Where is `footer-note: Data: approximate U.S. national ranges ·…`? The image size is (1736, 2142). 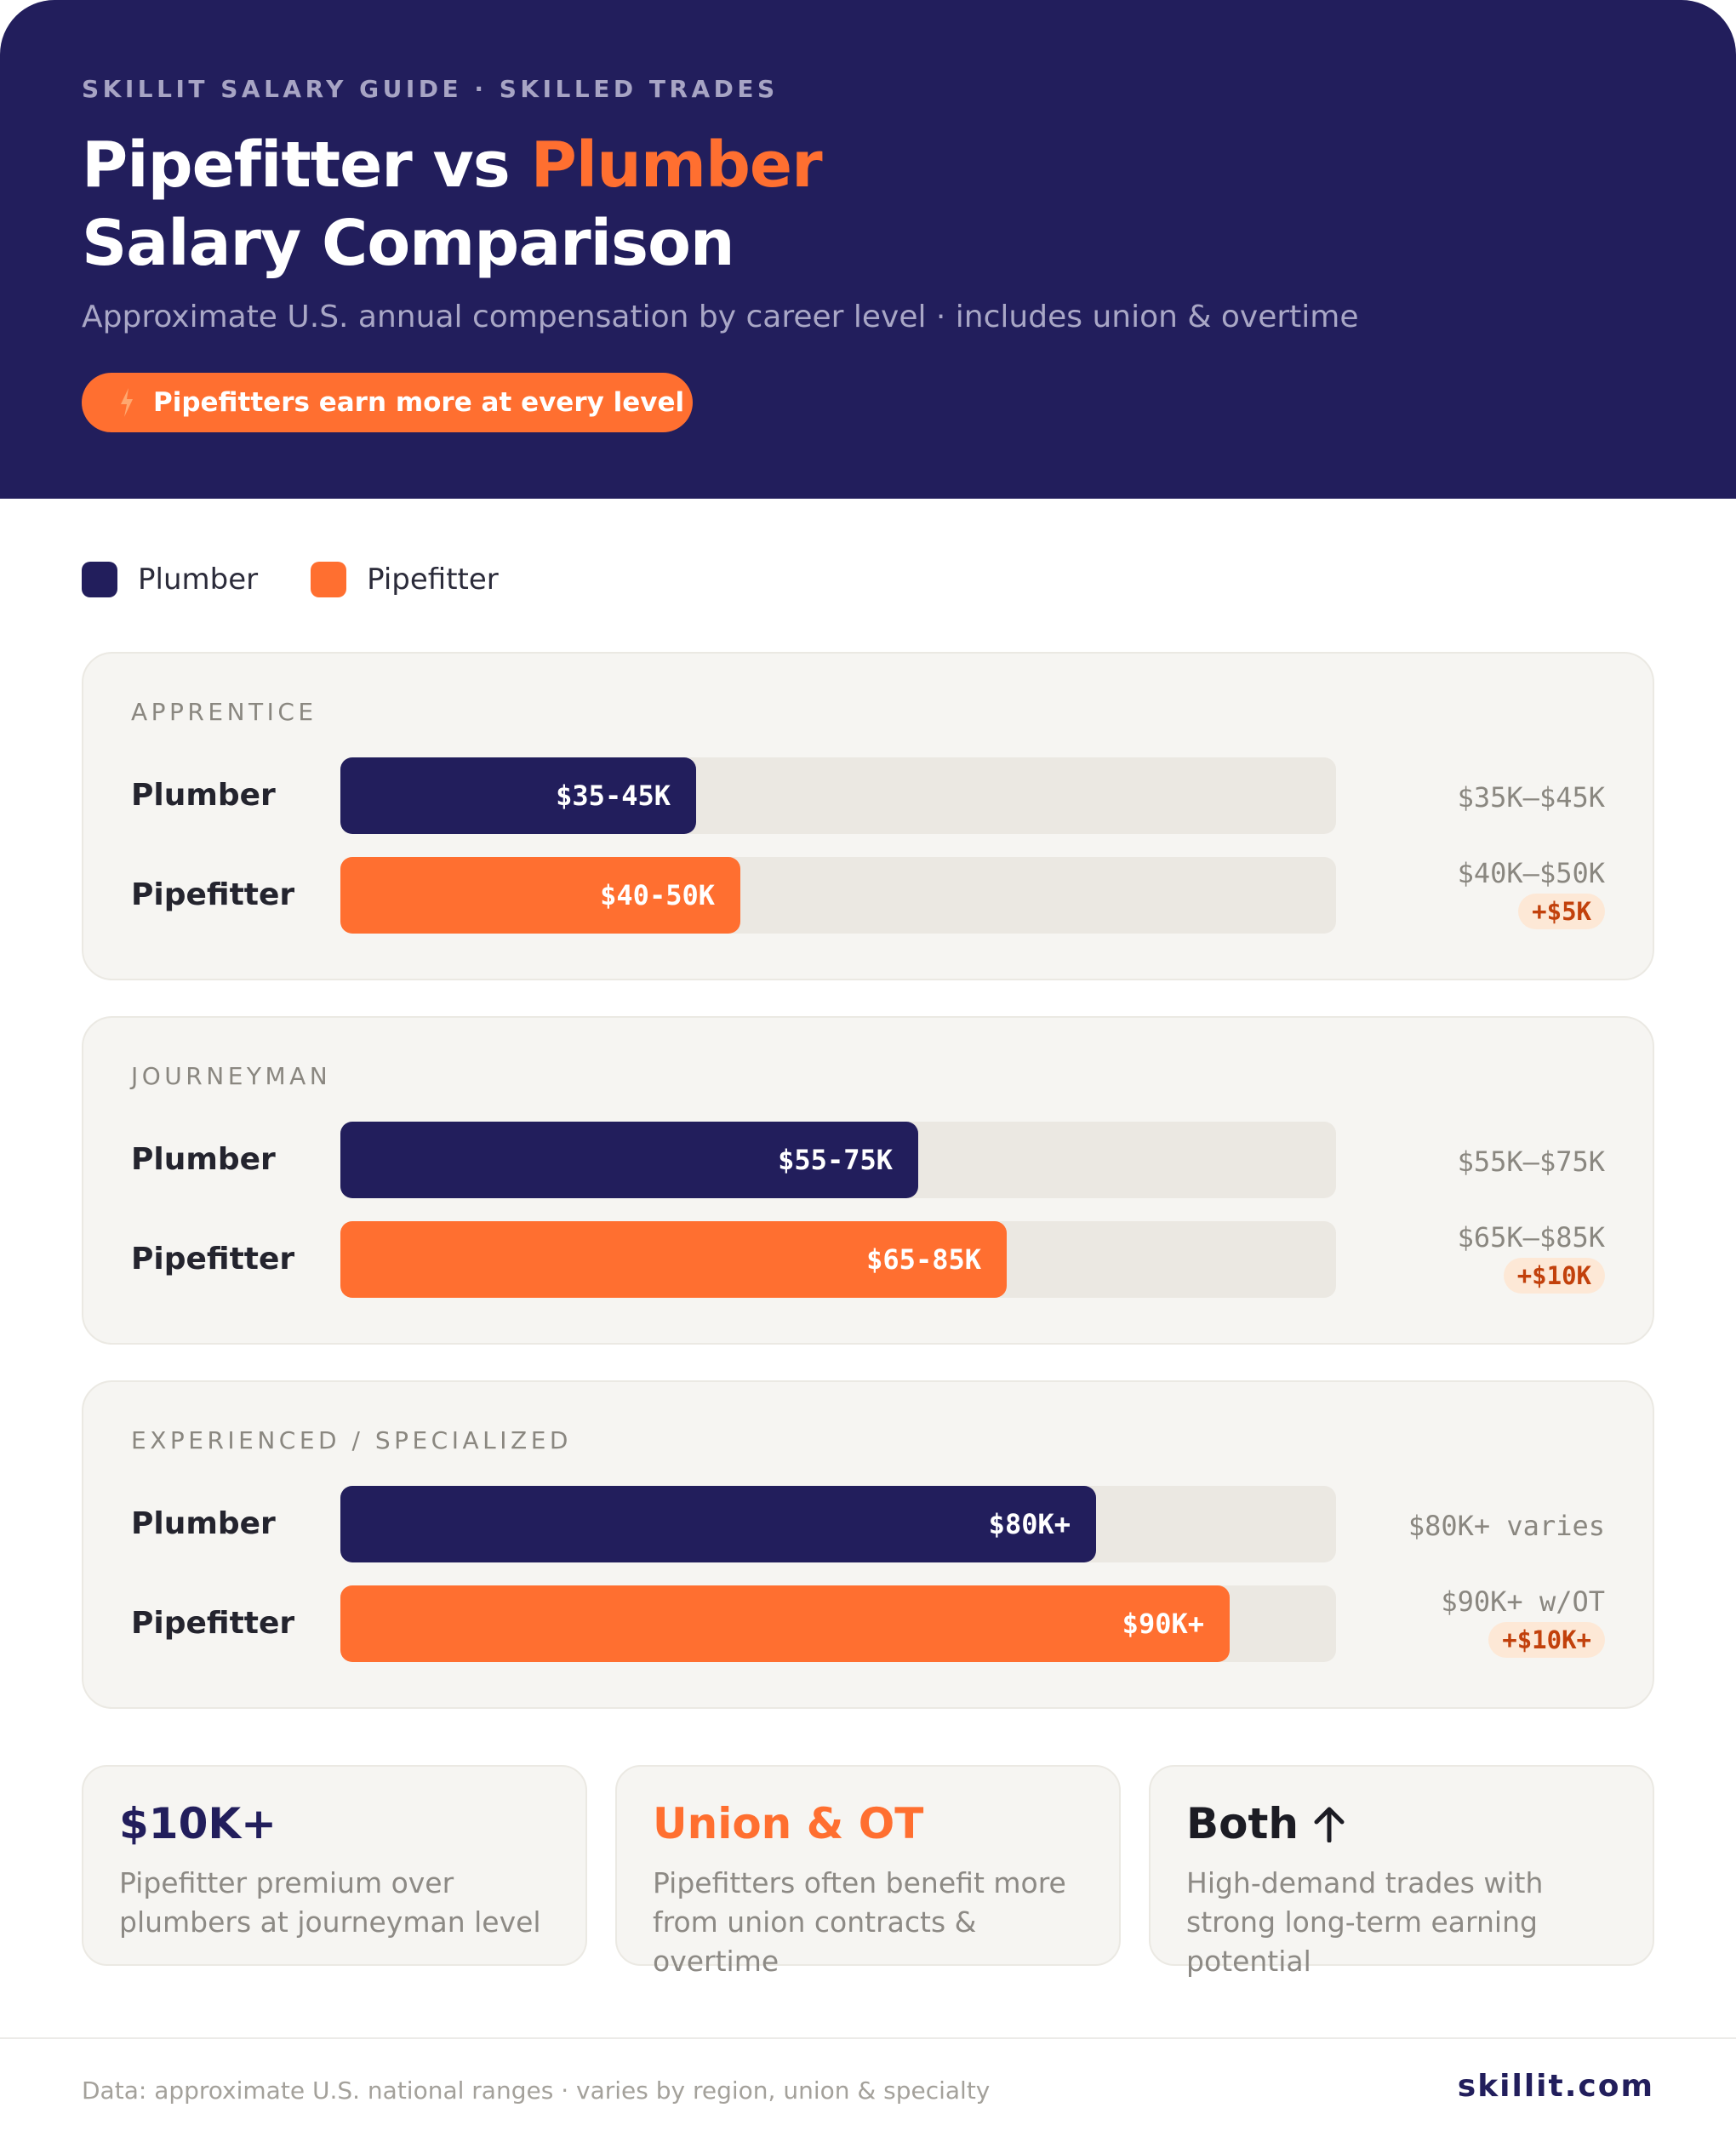
footer-note: Data: approximate U.S. national ranges ·… is located at coordinates (536, 2090).